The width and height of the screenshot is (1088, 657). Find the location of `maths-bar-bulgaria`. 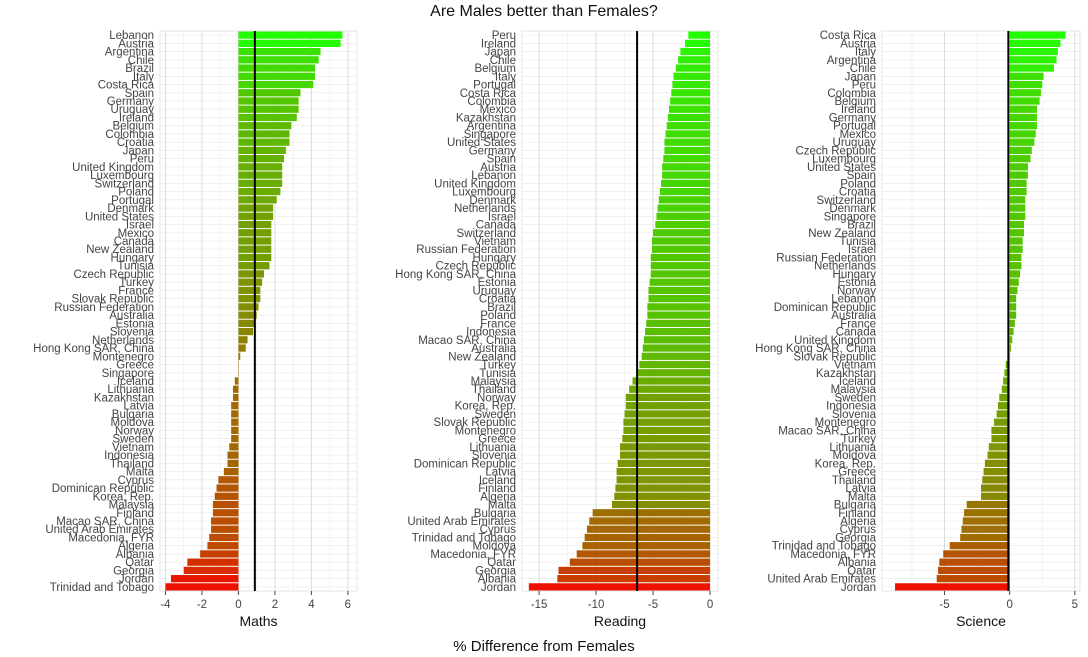

maths-bar-bulgaria is located at coordinates (235, 414).